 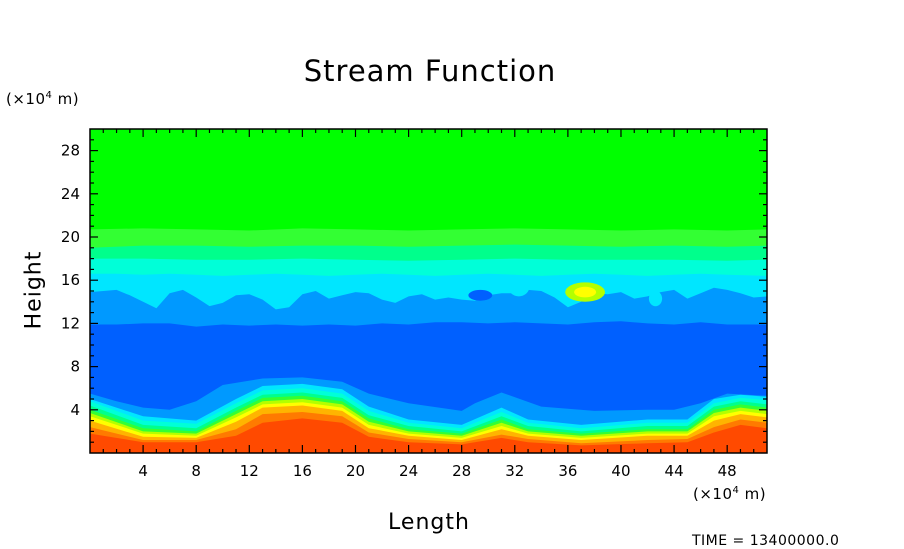 What do you see at coordinates (429, 522) in the screenshot?
I see `x-axis-label: Length` at bounding box center [429, 522].